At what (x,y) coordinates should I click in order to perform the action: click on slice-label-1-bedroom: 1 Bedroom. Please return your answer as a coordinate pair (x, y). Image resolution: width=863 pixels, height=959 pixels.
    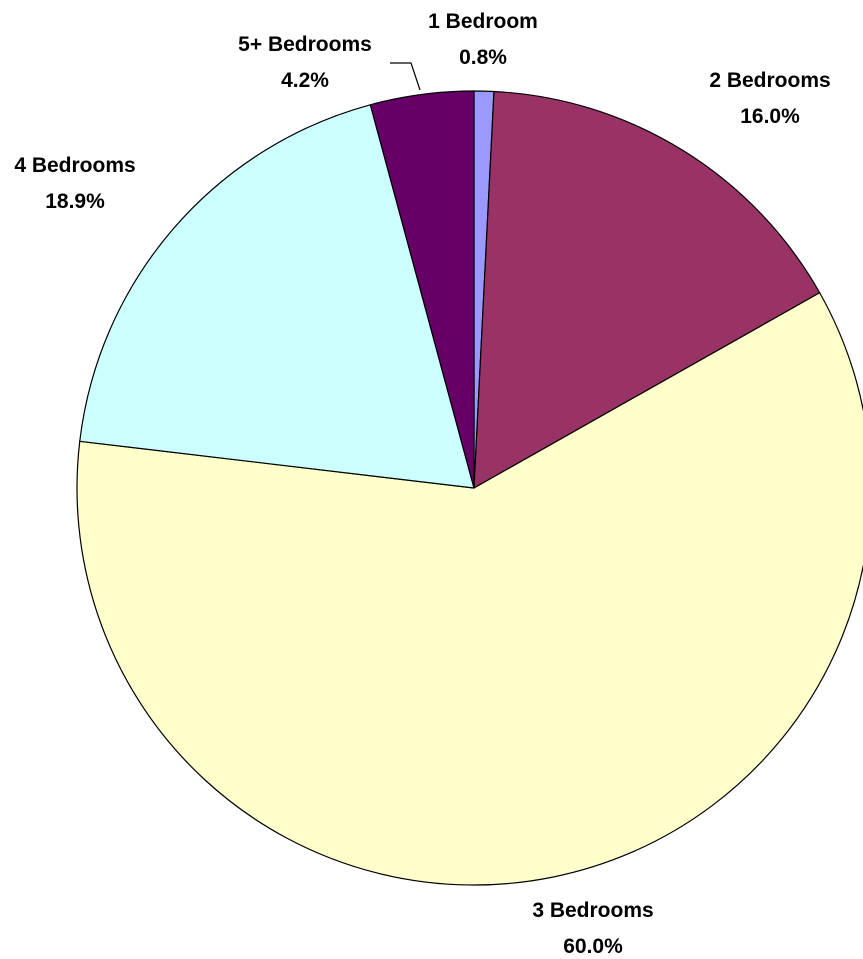
    Looking at the image, I should click on (483, 21).